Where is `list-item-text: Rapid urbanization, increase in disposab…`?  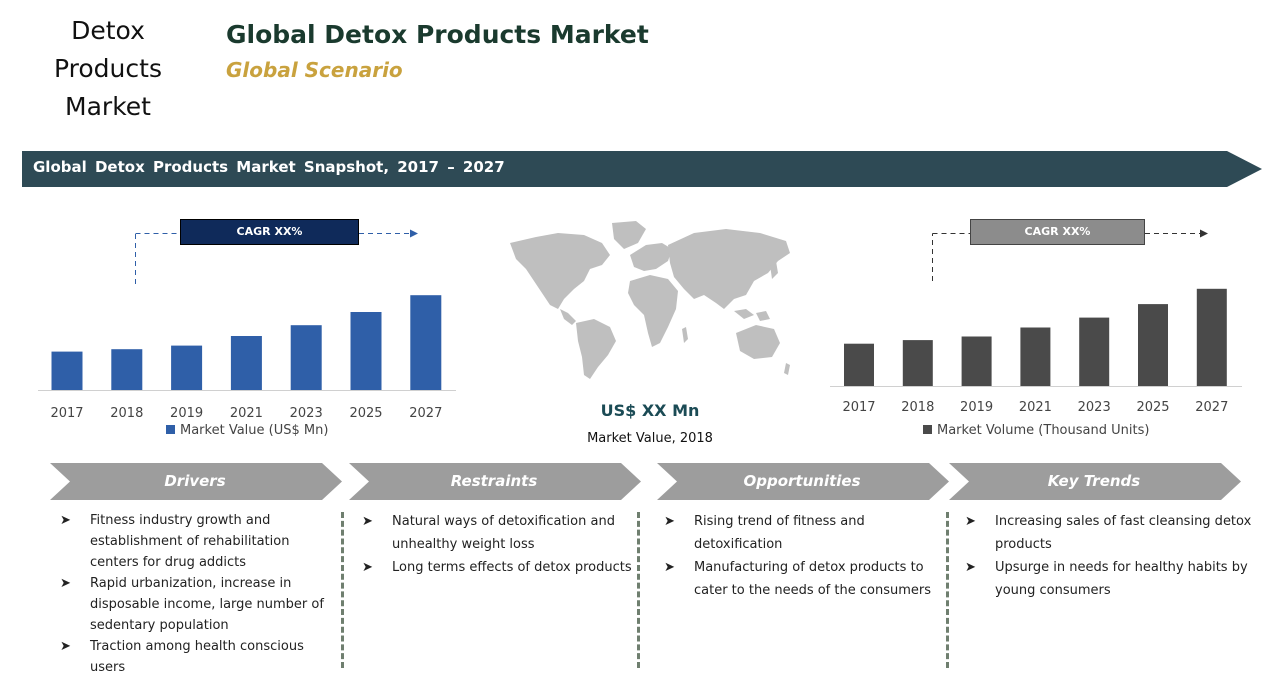 list-item-text: Rapid urbanization, increase in disposab… is located at coordinates (207, 604).